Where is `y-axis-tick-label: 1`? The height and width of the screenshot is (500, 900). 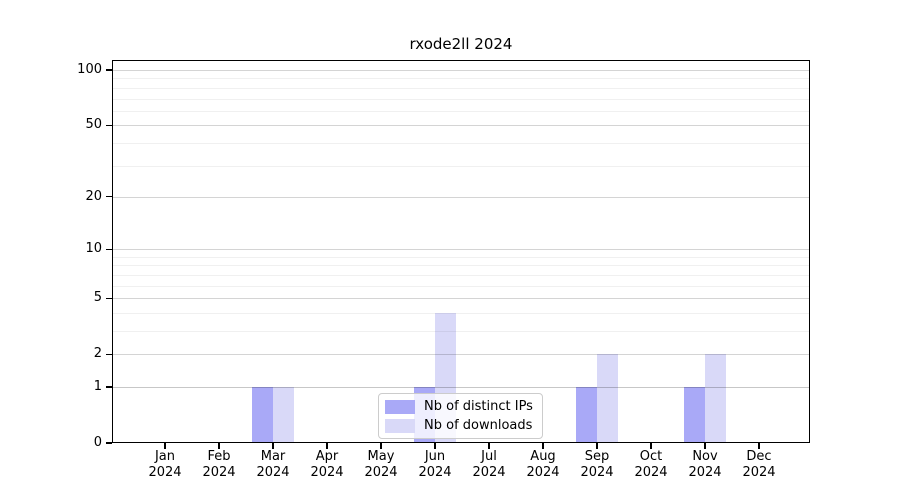 y-axis-tick-label: 1 is located at coordinates (97, 386).